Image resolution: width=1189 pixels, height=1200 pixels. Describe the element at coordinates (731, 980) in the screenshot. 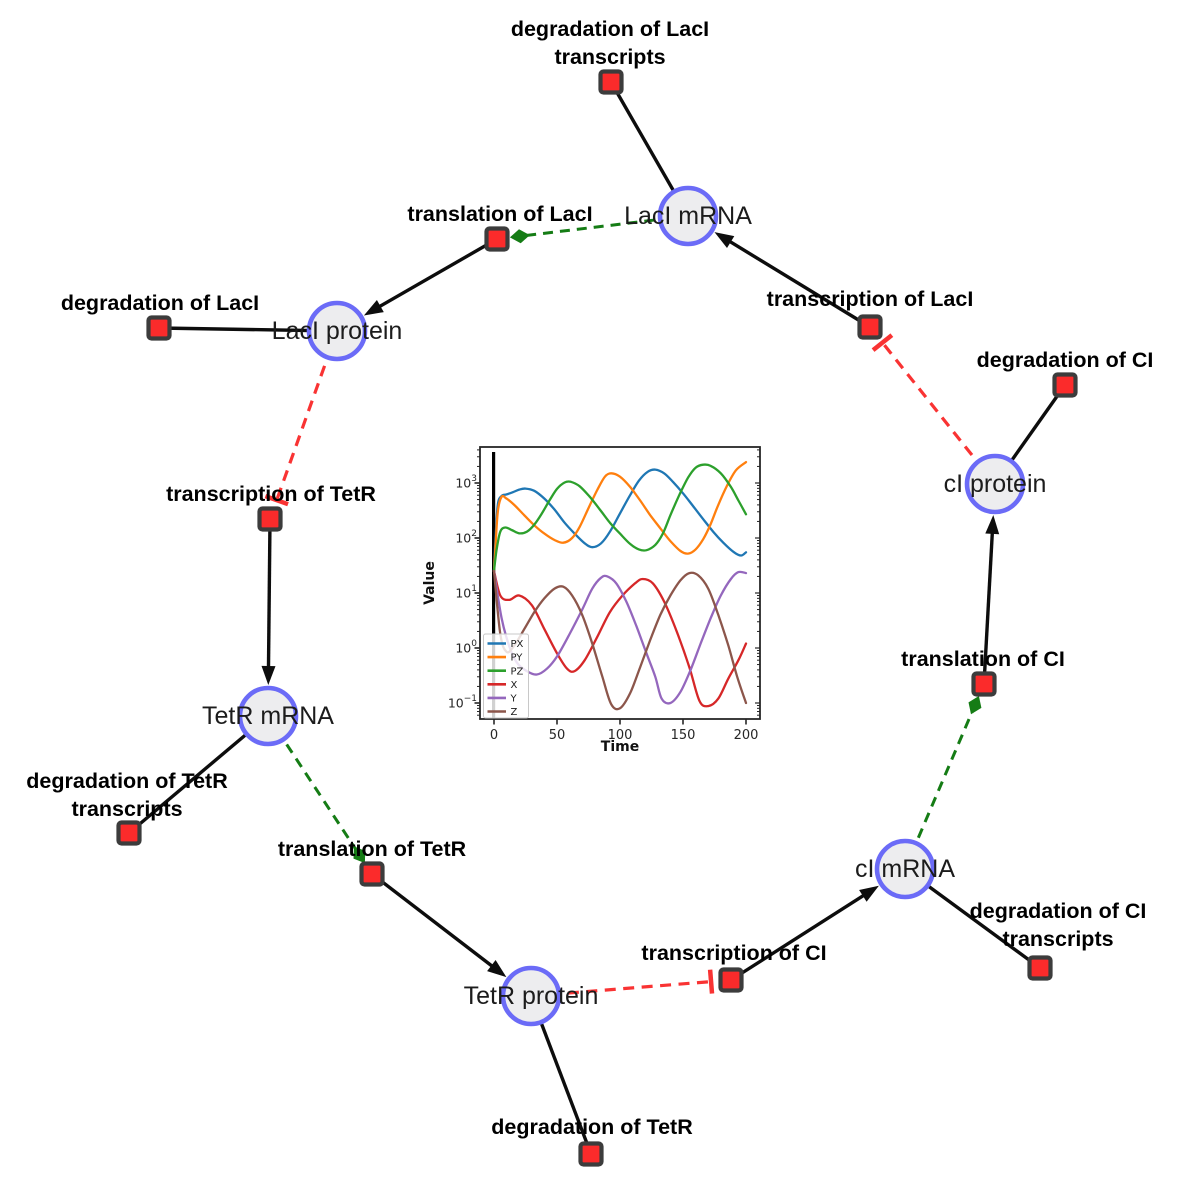

I see `reaction-node-transcription-of-ci` at that location.